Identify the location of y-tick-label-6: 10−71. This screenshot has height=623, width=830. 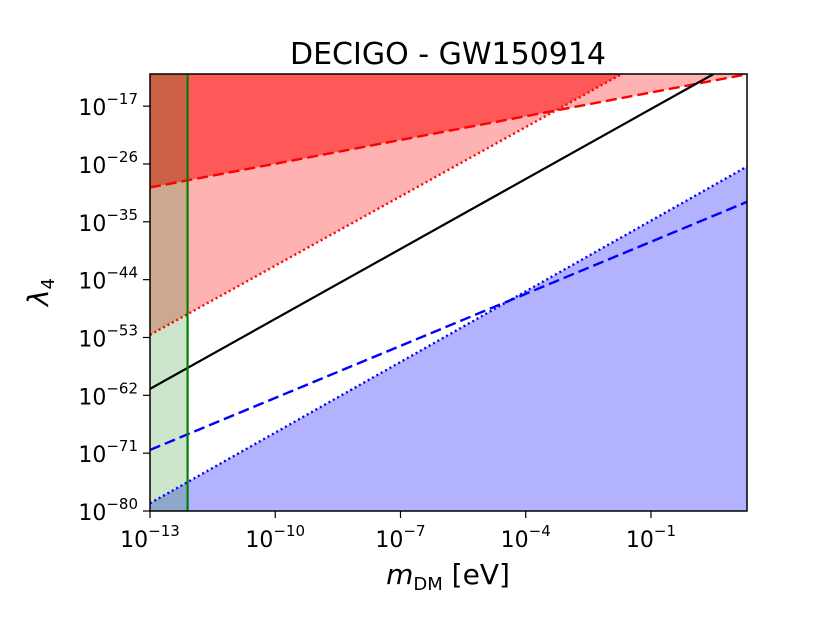
(108, 452).